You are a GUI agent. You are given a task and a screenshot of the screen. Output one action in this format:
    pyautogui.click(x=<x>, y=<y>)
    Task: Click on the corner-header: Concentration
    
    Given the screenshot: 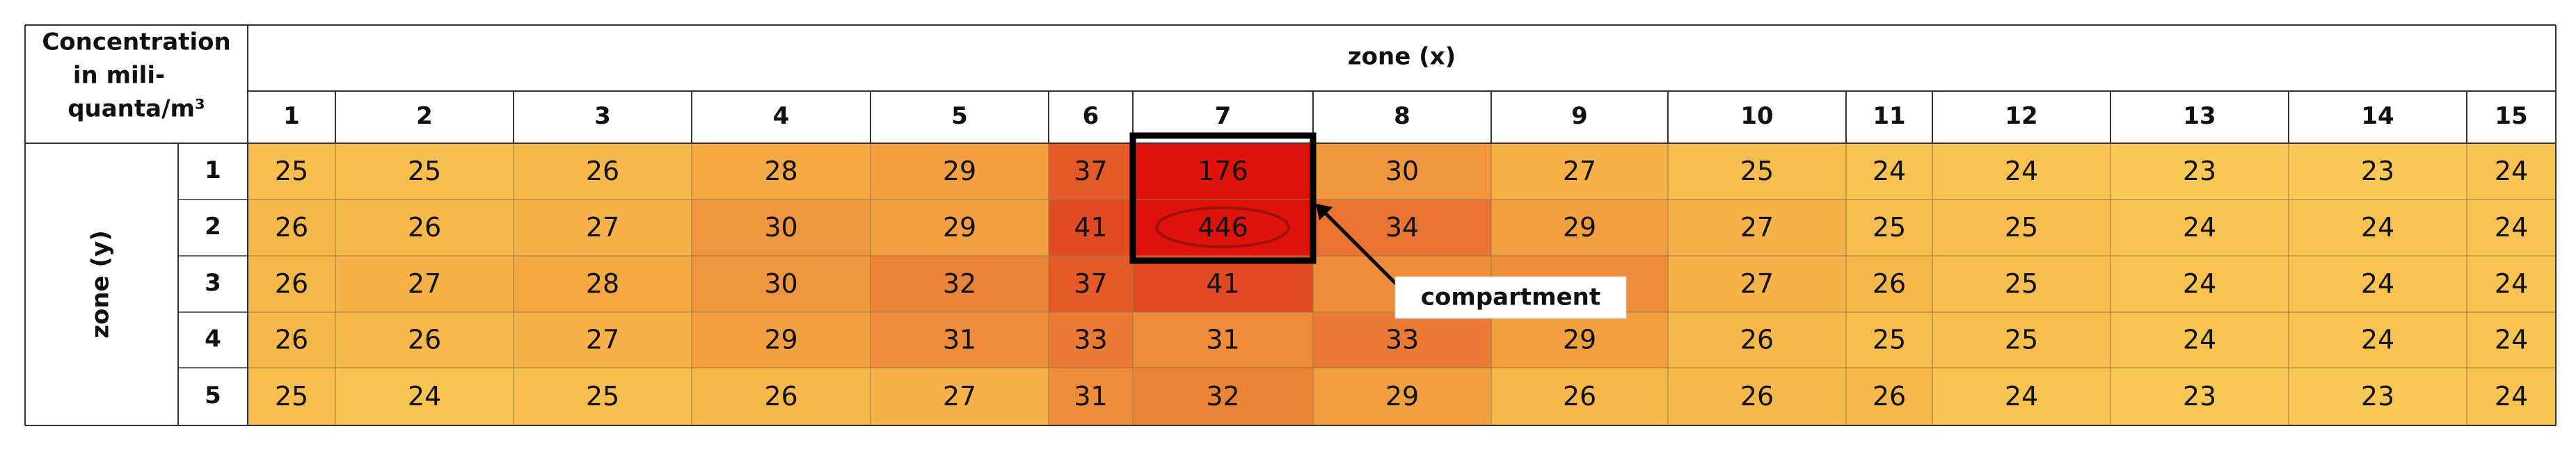 What is the action you would take?
    pyautogui.click(x=136, y=42)
    